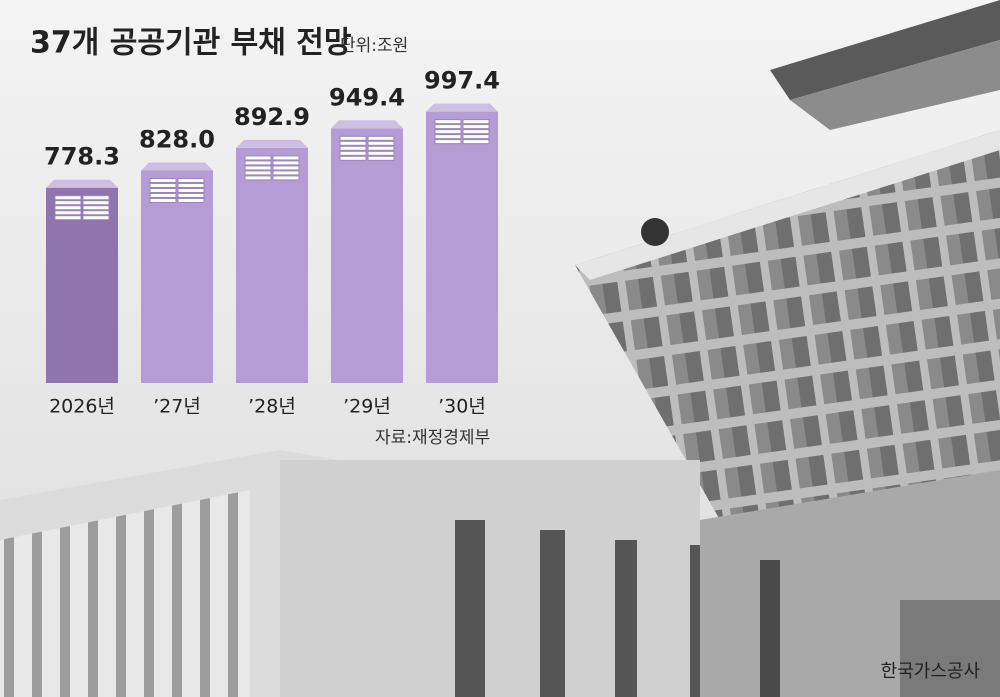  Describe the element at coordinates (272, 407) in the screenshot. I see `x-tick-label: ’28년` at that location.